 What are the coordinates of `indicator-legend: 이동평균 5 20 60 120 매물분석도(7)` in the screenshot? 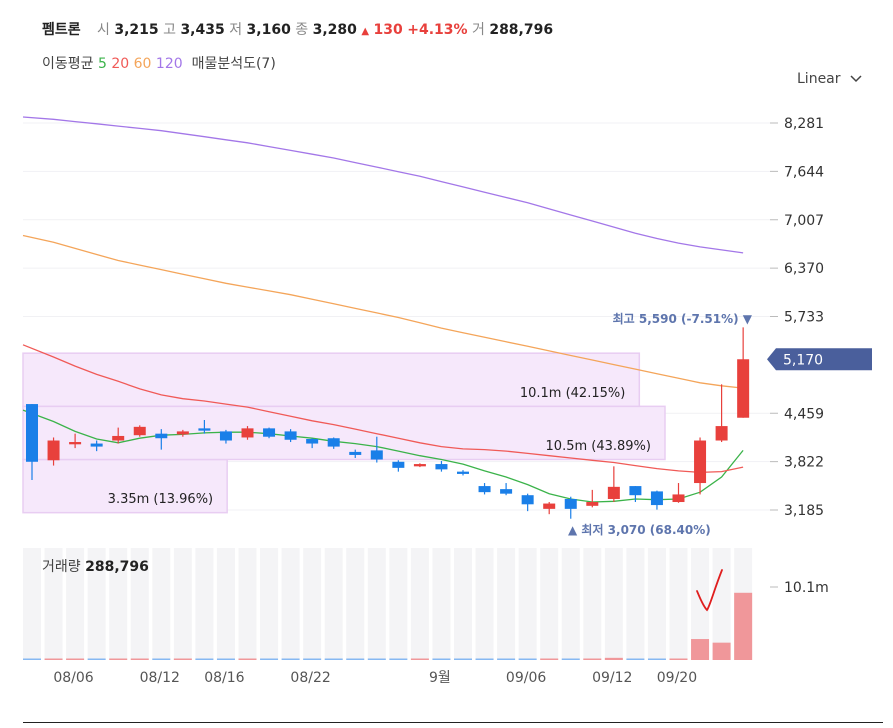 It's located at (159, 63).